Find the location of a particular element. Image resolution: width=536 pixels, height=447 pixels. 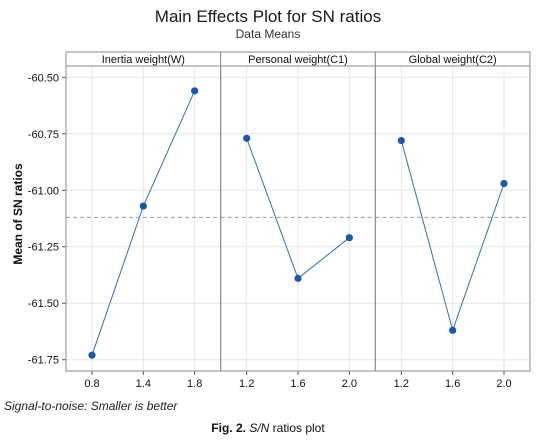

panel-title: Personal weight(C1) is located at coordinates (298, 60).